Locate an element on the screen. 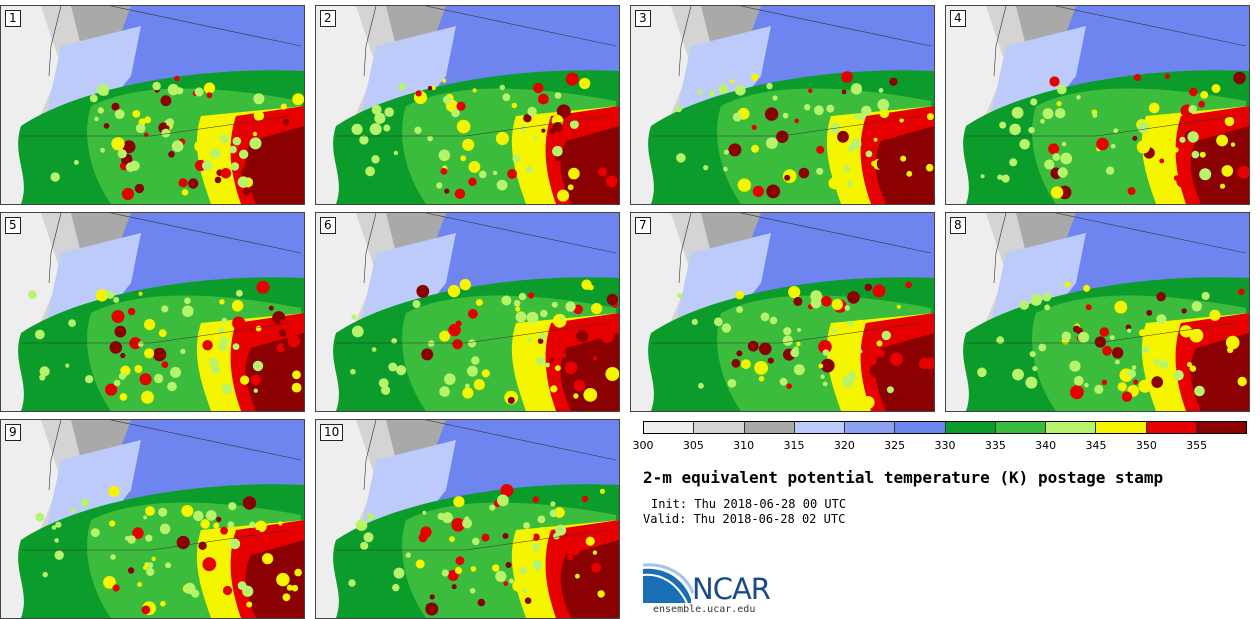 The width and height of the screenshot is (1260, 619). logo-text: NCAR is located at coordinates (731, 589).